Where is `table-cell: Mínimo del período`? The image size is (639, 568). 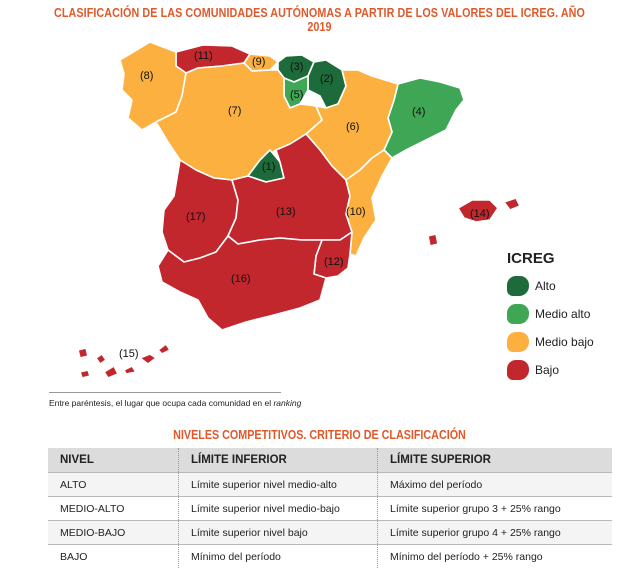
table-cell: Mínimo del período is located at coordinates (278, 556).